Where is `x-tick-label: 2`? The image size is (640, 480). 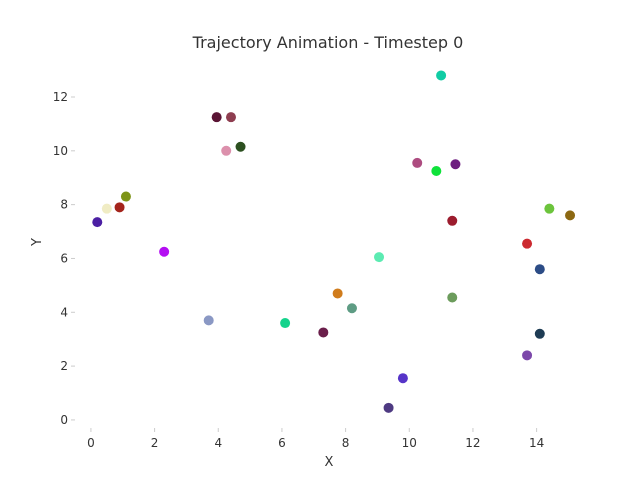
x-tick-label: 2 is located at coordinates (155, 443).